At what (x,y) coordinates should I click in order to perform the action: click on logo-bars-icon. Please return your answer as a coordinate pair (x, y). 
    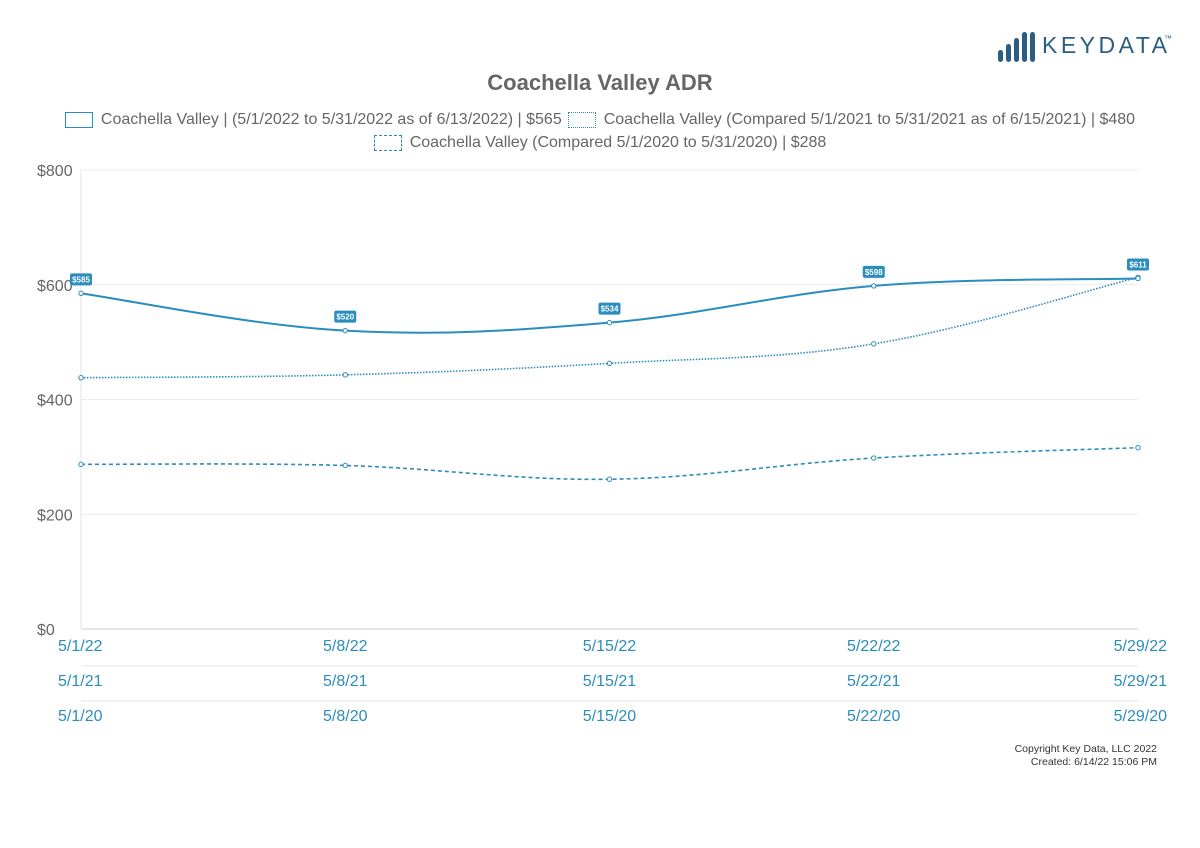
    Looking at the image, I should click on (1018, 47).